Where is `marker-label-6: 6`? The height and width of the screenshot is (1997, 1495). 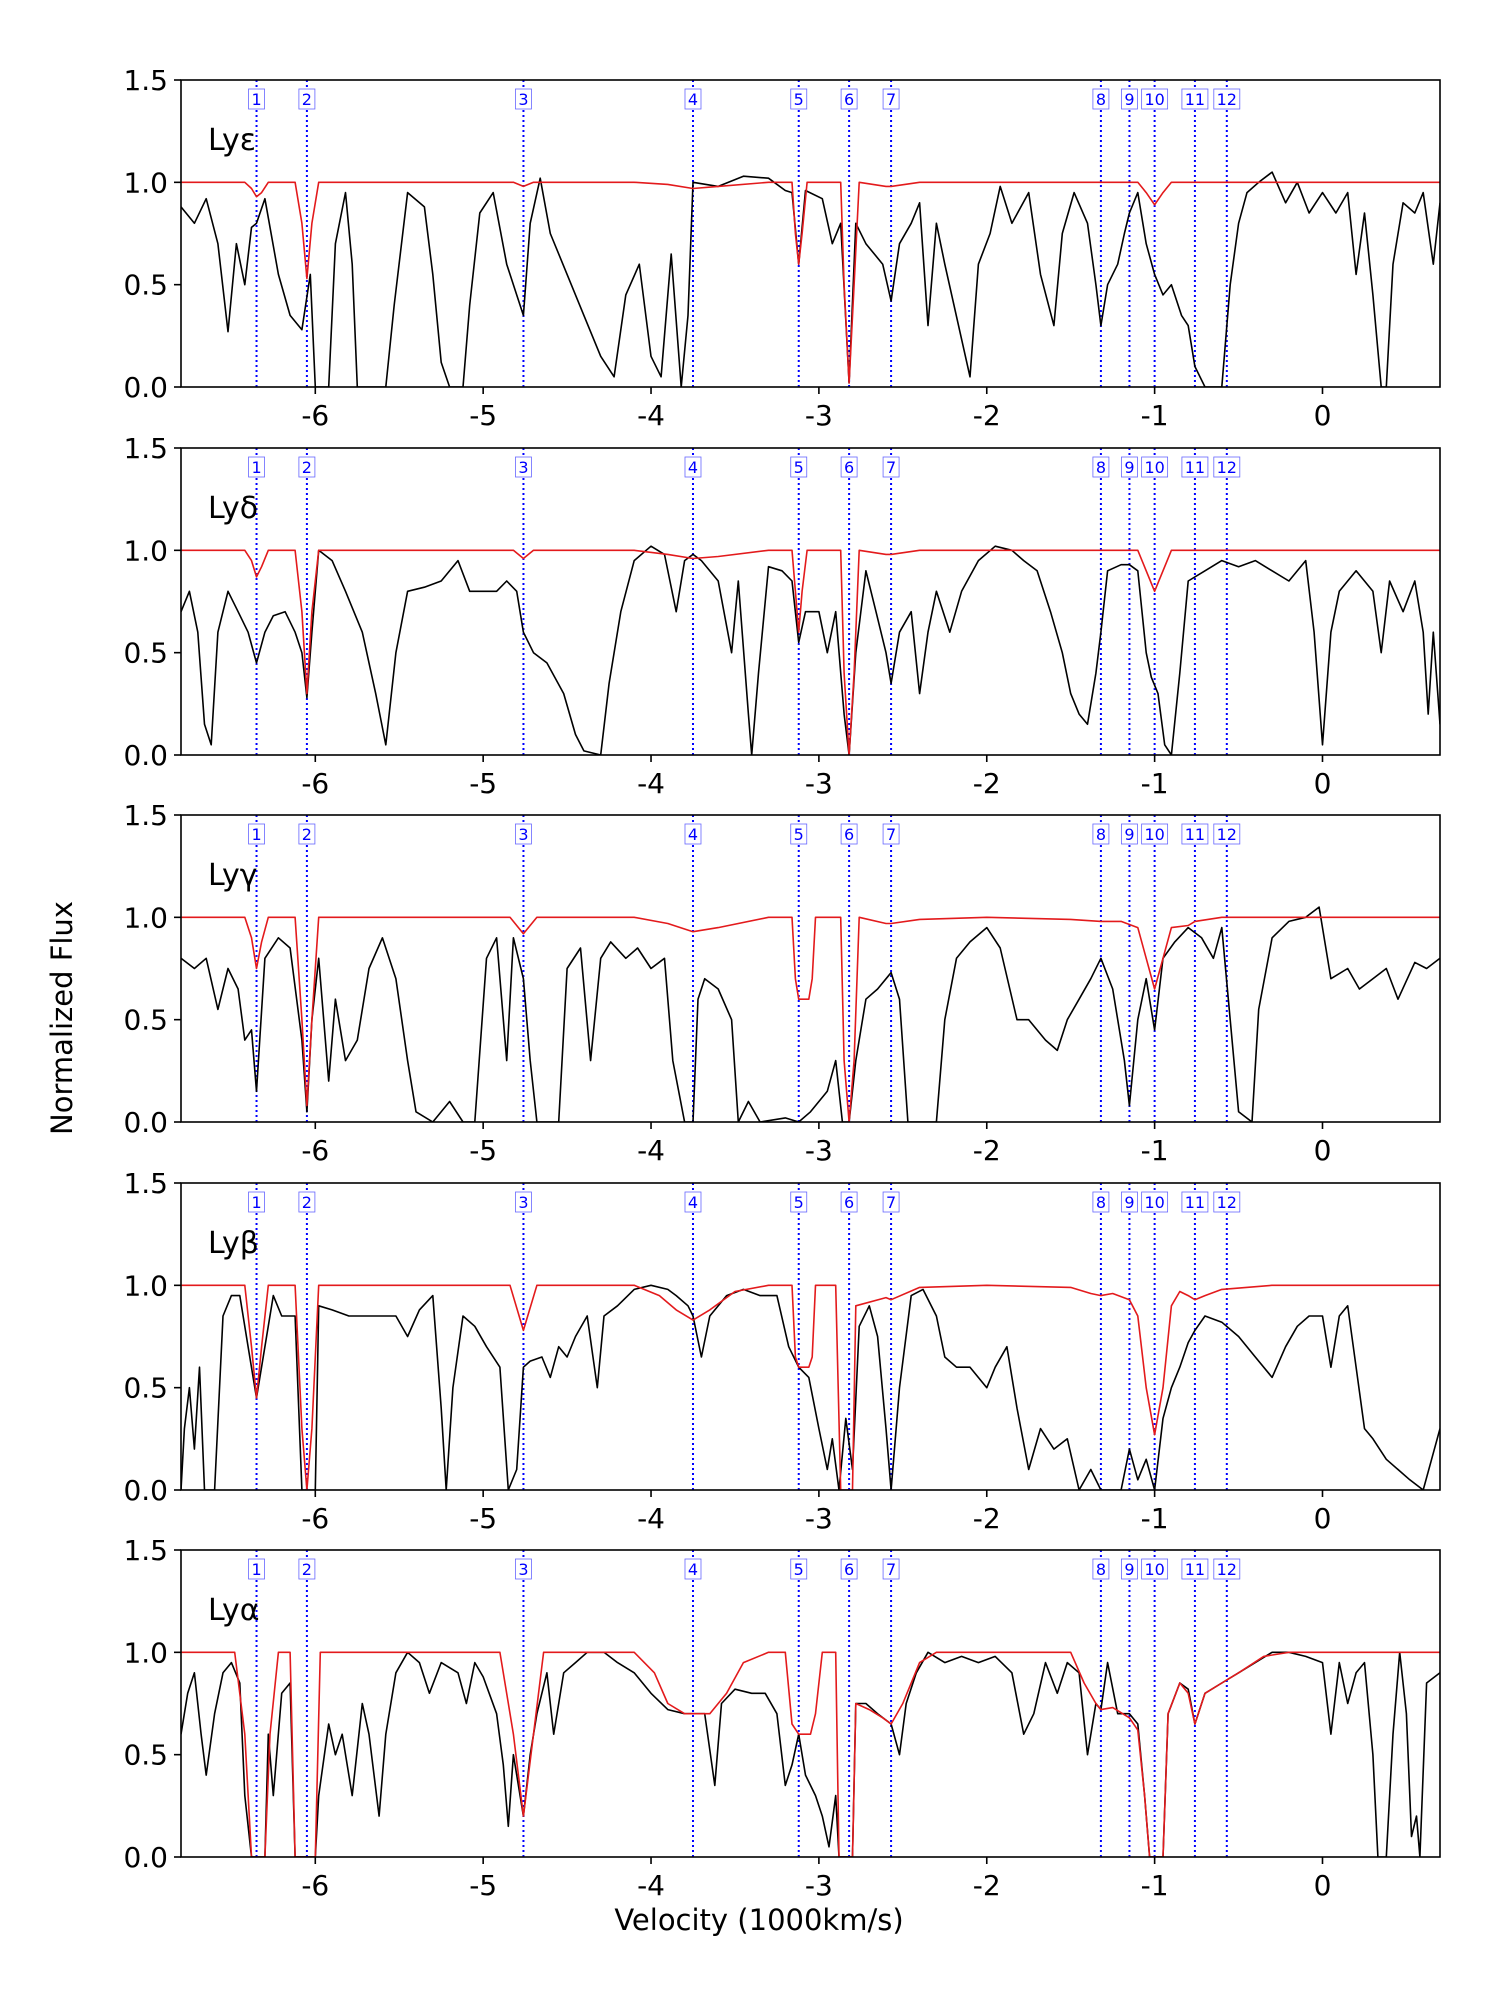 marker-label-6: 6 is located at coordinates (849, 1569).